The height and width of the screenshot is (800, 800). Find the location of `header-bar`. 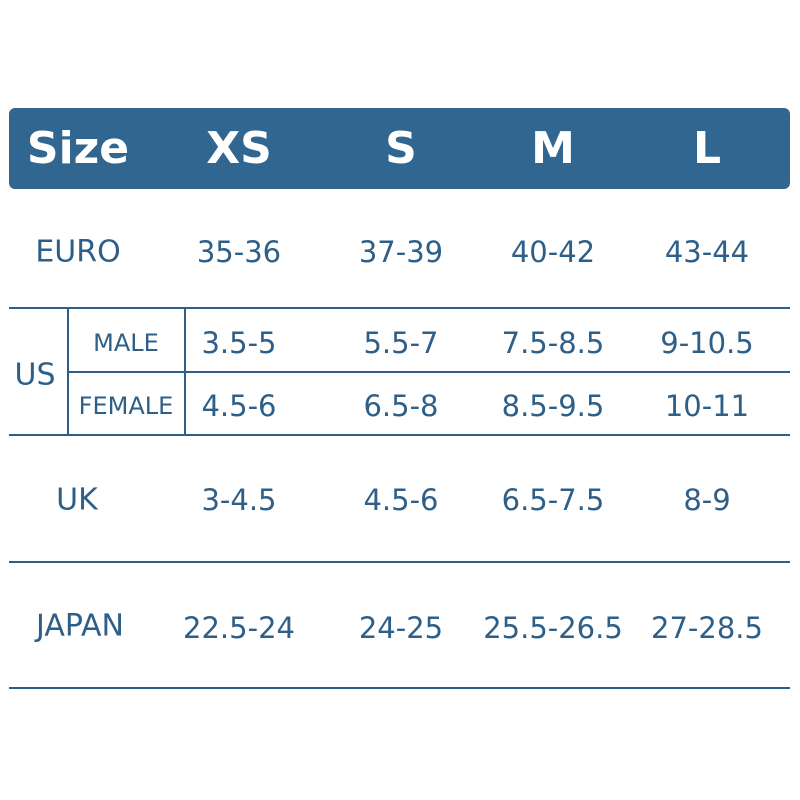

header-bar is located at coordinates (399, 148).